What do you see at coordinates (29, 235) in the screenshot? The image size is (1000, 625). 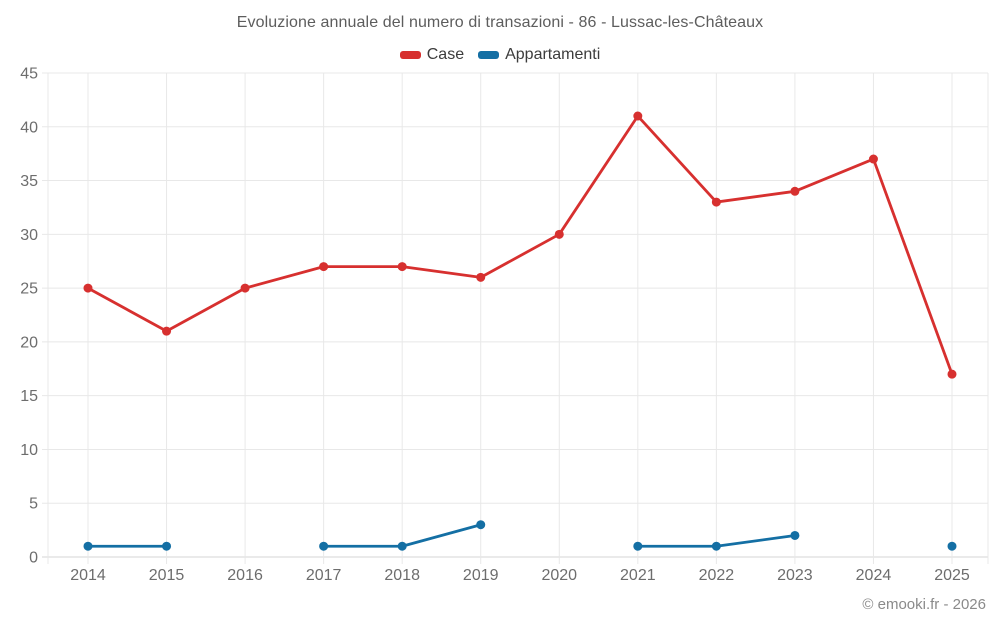 I see `y-axis-tick-label: 30` at bounding box center [29, 235].